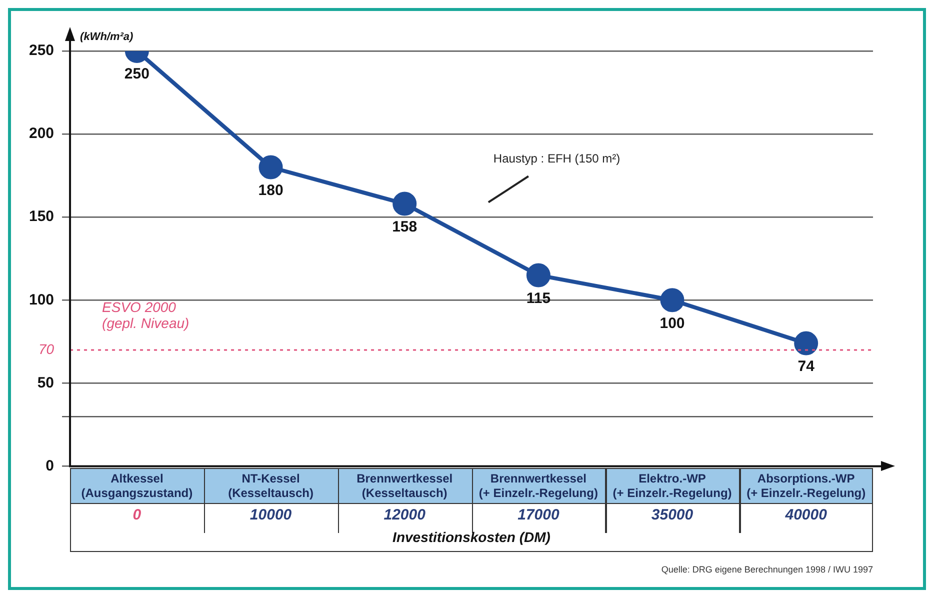  Describe the element at coordinates (807, 366) in the screenshot. I see `data-label: 74` at that location.